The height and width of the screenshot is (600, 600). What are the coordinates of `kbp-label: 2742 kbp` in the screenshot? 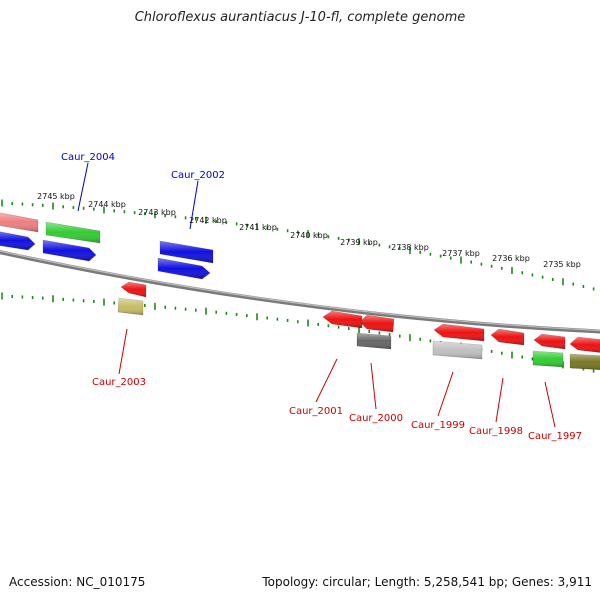 It's located at (208, 220).